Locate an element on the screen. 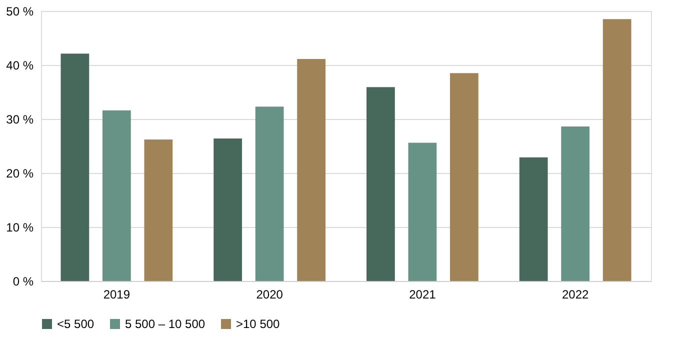  x-tick-label: 2021 is located at coordinates (422, 295).